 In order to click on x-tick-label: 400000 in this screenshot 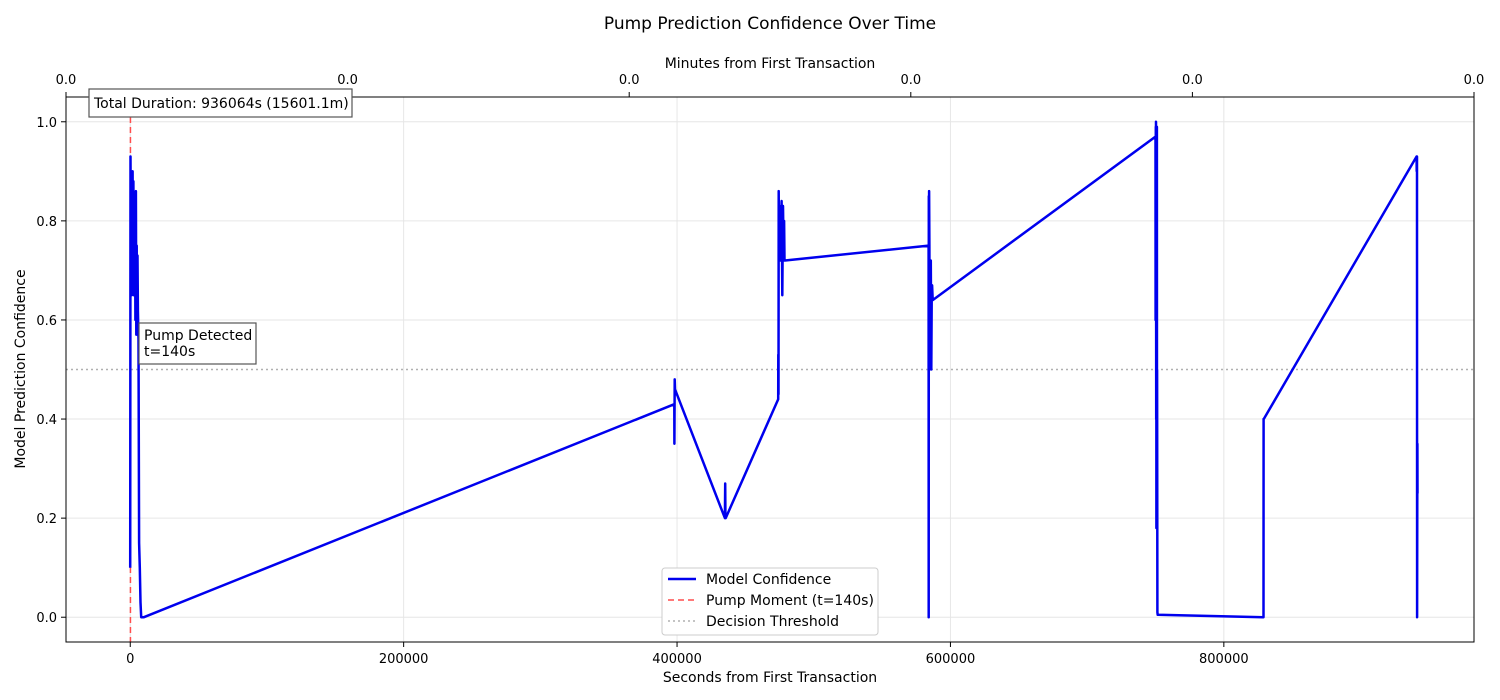, I will do `click(677, 659)`.